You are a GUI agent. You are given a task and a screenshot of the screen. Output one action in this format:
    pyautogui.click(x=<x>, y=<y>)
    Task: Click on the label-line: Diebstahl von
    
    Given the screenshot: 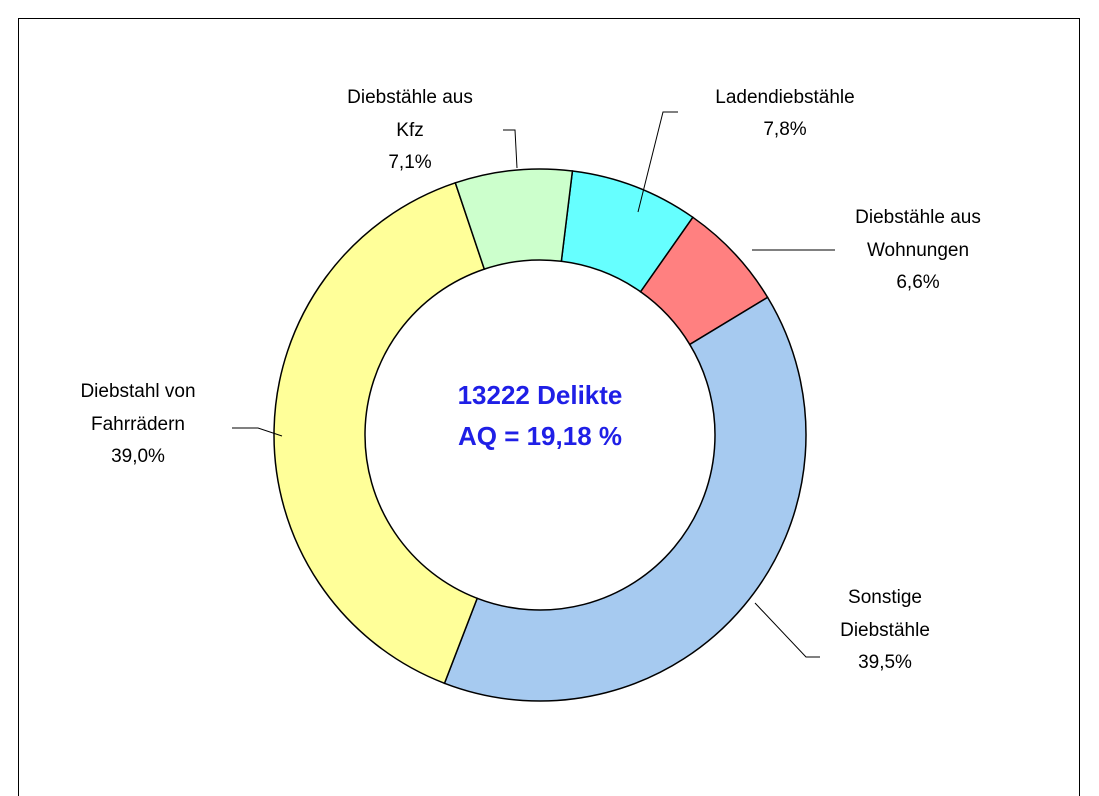 What is the action you would take?
    pyautogui.click(x=137, y=391)
    